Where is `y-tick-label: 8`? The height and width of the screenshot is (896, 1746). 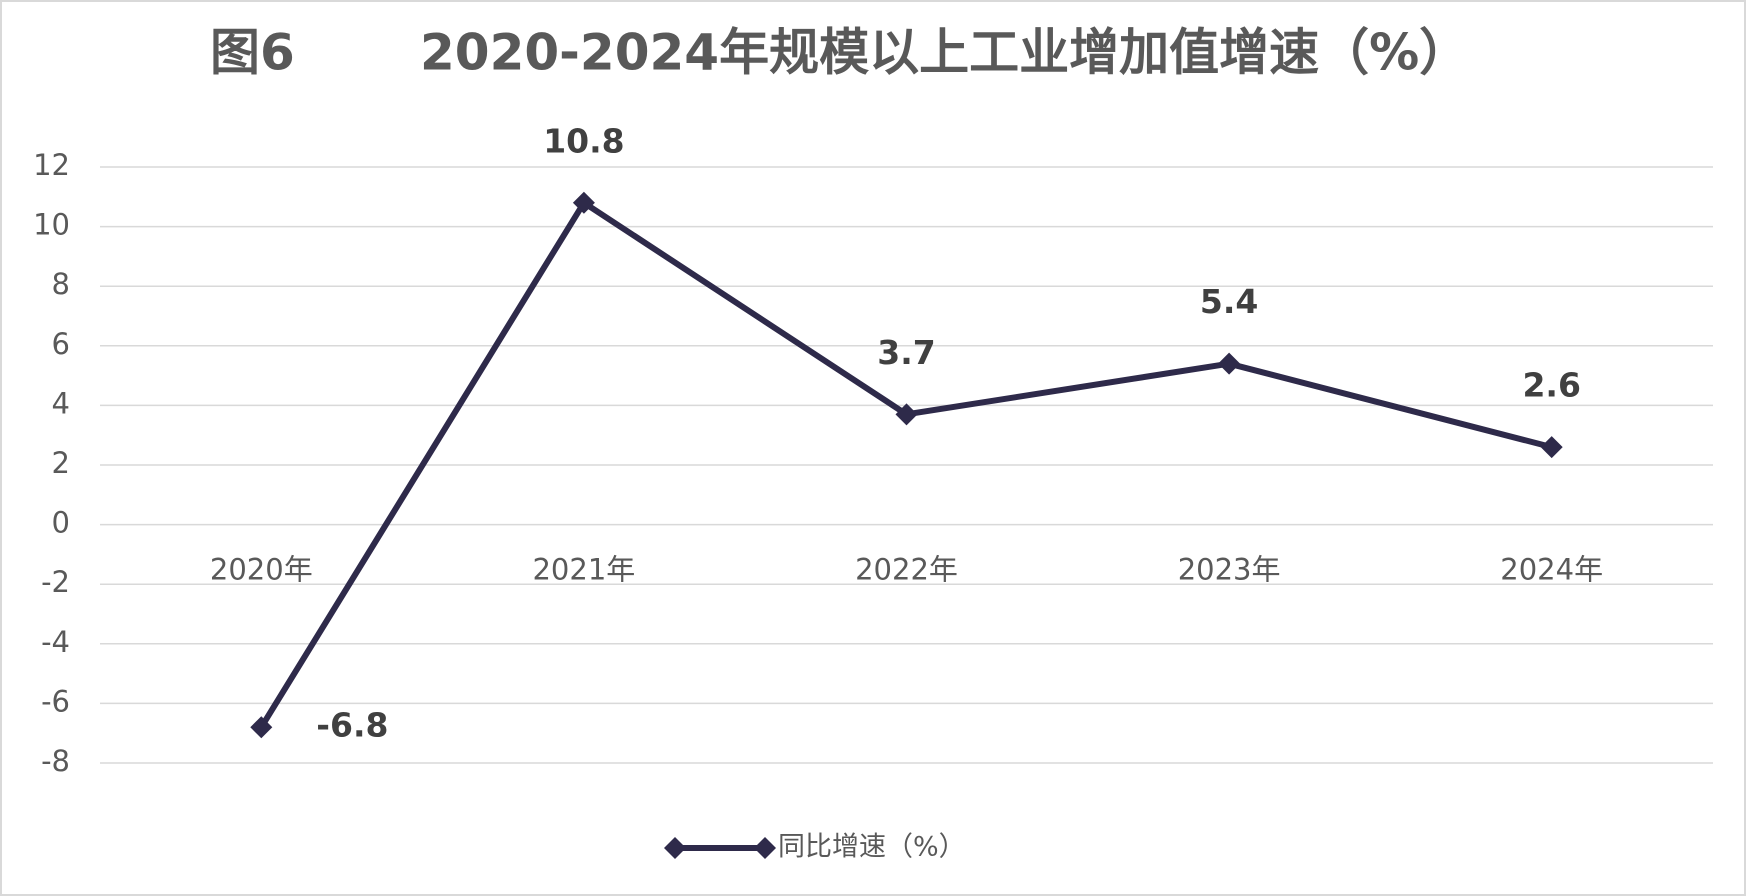
y-tick-label: 8 is located at coordinates (61, 284).